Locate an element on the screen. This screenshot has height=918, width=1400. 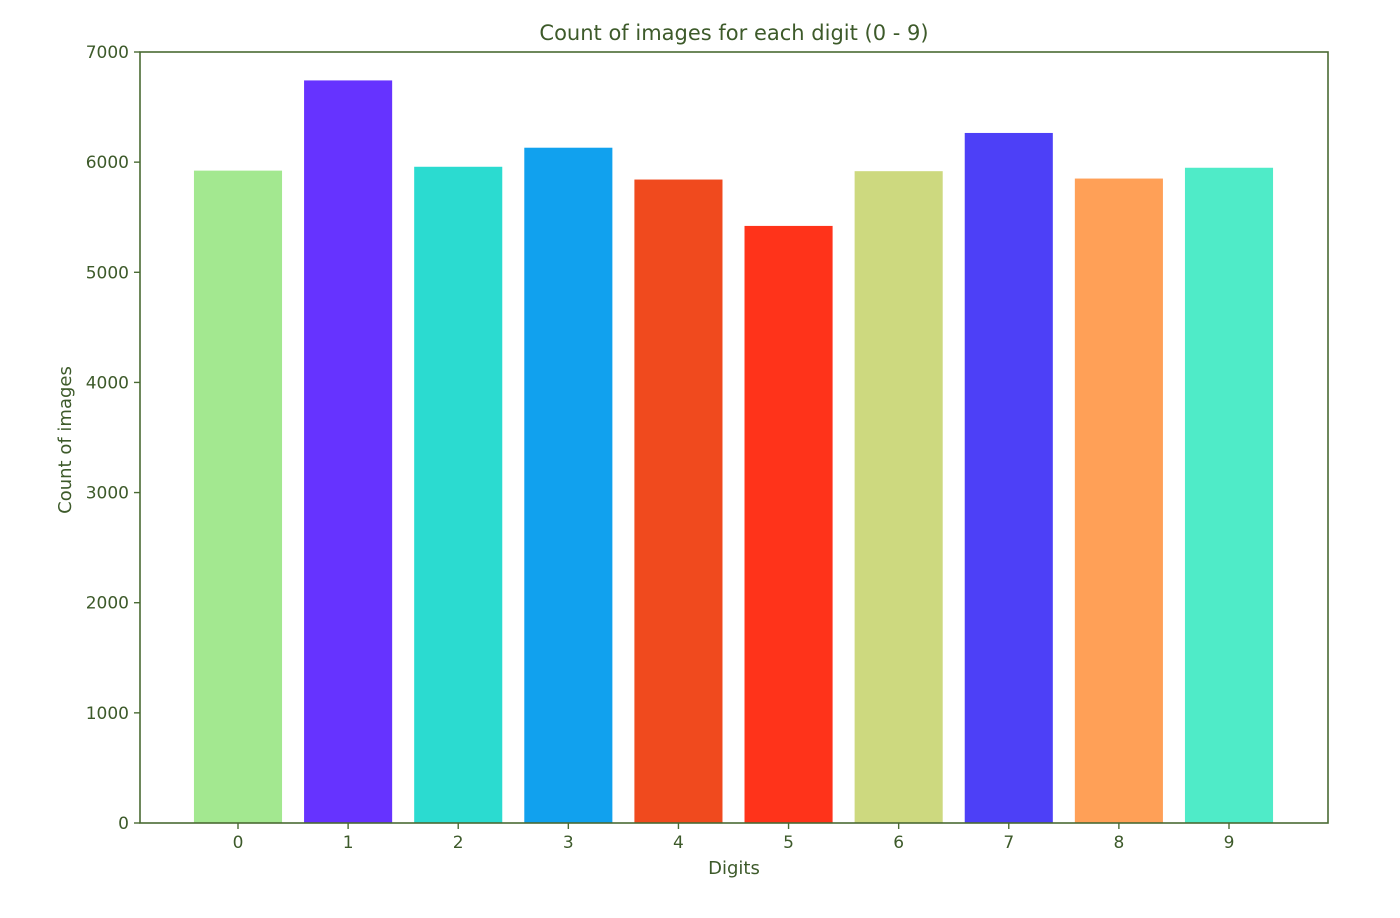
chart-title: Count of images for each digit (0 - 9) is located at coordinates (733, 33).